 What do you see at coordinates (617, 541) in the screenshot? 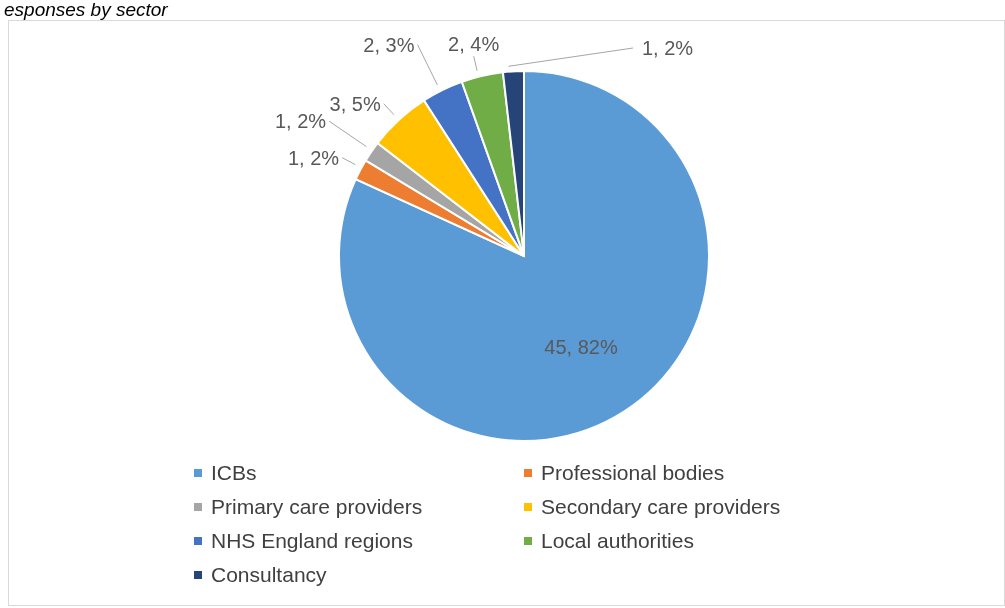
I see `legend-label: Local authorities` at bounding box center [617, 541].